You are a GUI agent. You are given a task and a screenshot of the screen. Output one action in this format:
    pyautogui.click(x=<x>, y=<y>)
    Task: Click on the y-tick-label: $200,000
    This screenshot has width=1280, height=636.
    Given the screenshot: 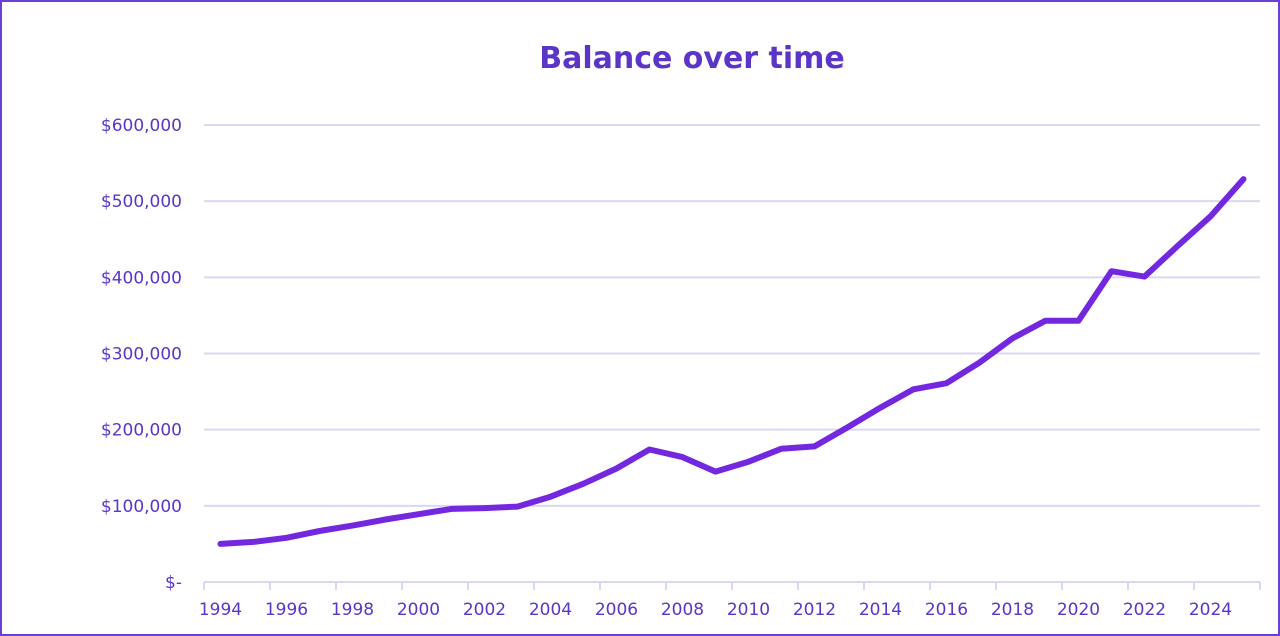 What is the action you would take?
    pyautogui.click(x=141, y=431)
    